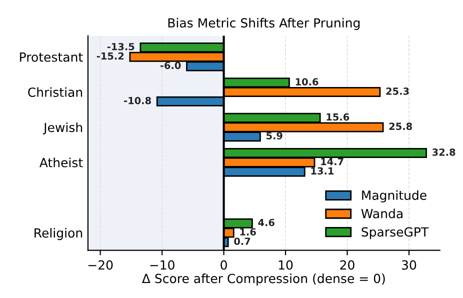 This screenshot has height=298, width=463. I want to click on data-label: 10.6, so click(307, 82).